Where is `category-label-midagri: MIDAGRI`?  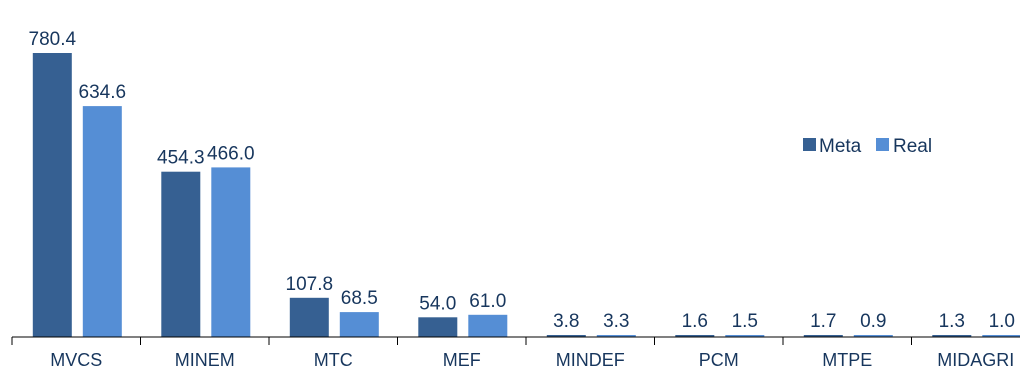 category-label-midagri: MIDAGRI is located at coordinates (975, 360).